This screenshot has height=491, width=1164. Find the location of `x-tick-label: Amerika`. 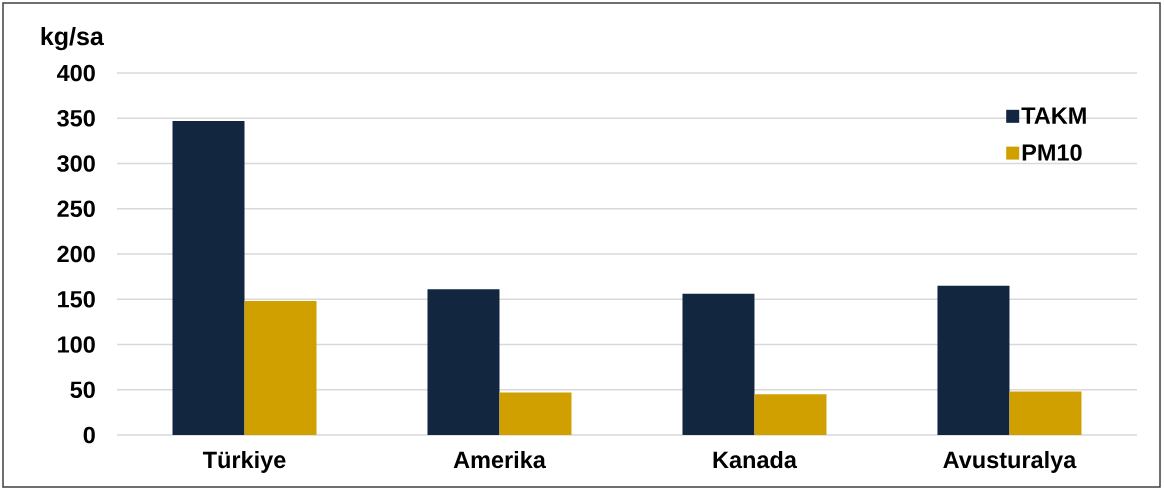

x-tick-label: Amerika is located at coordinates (499, 459).